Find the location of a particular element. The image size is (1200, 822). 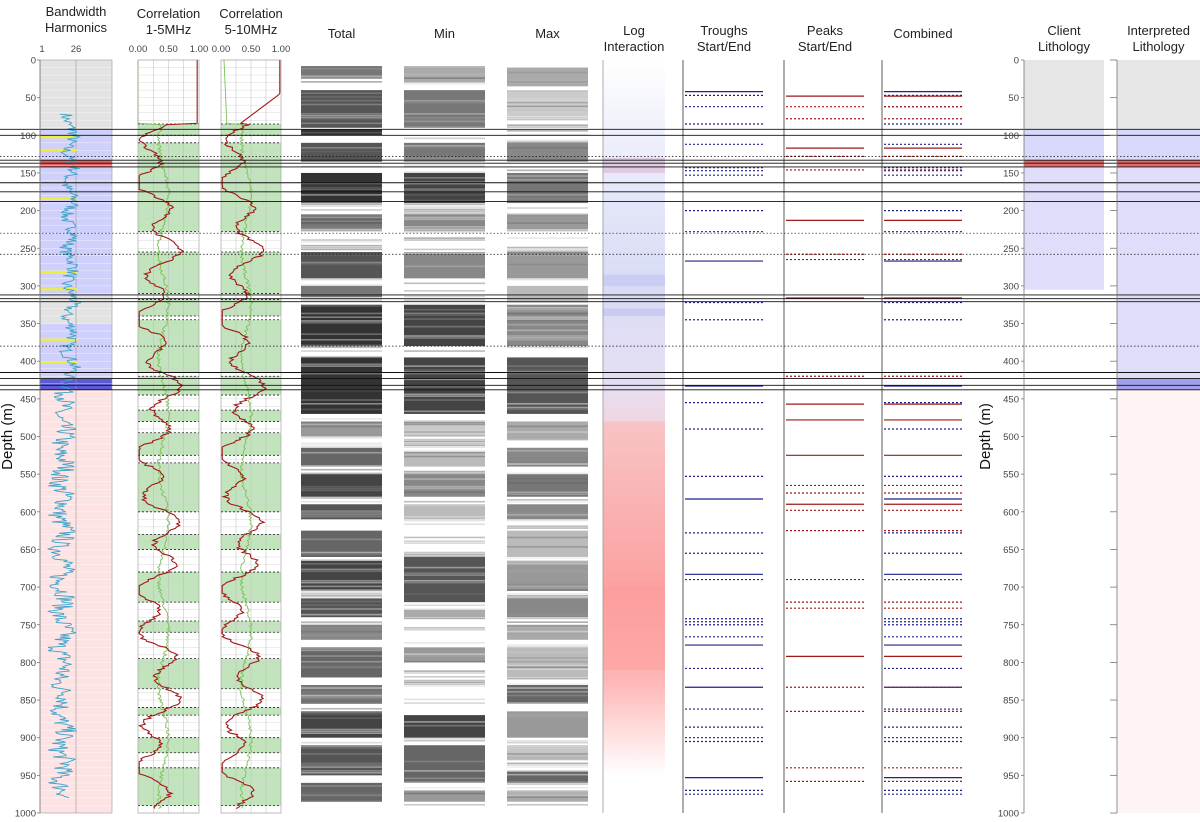

track-scale-label: 0.00 is located at coordinates (138, 49).